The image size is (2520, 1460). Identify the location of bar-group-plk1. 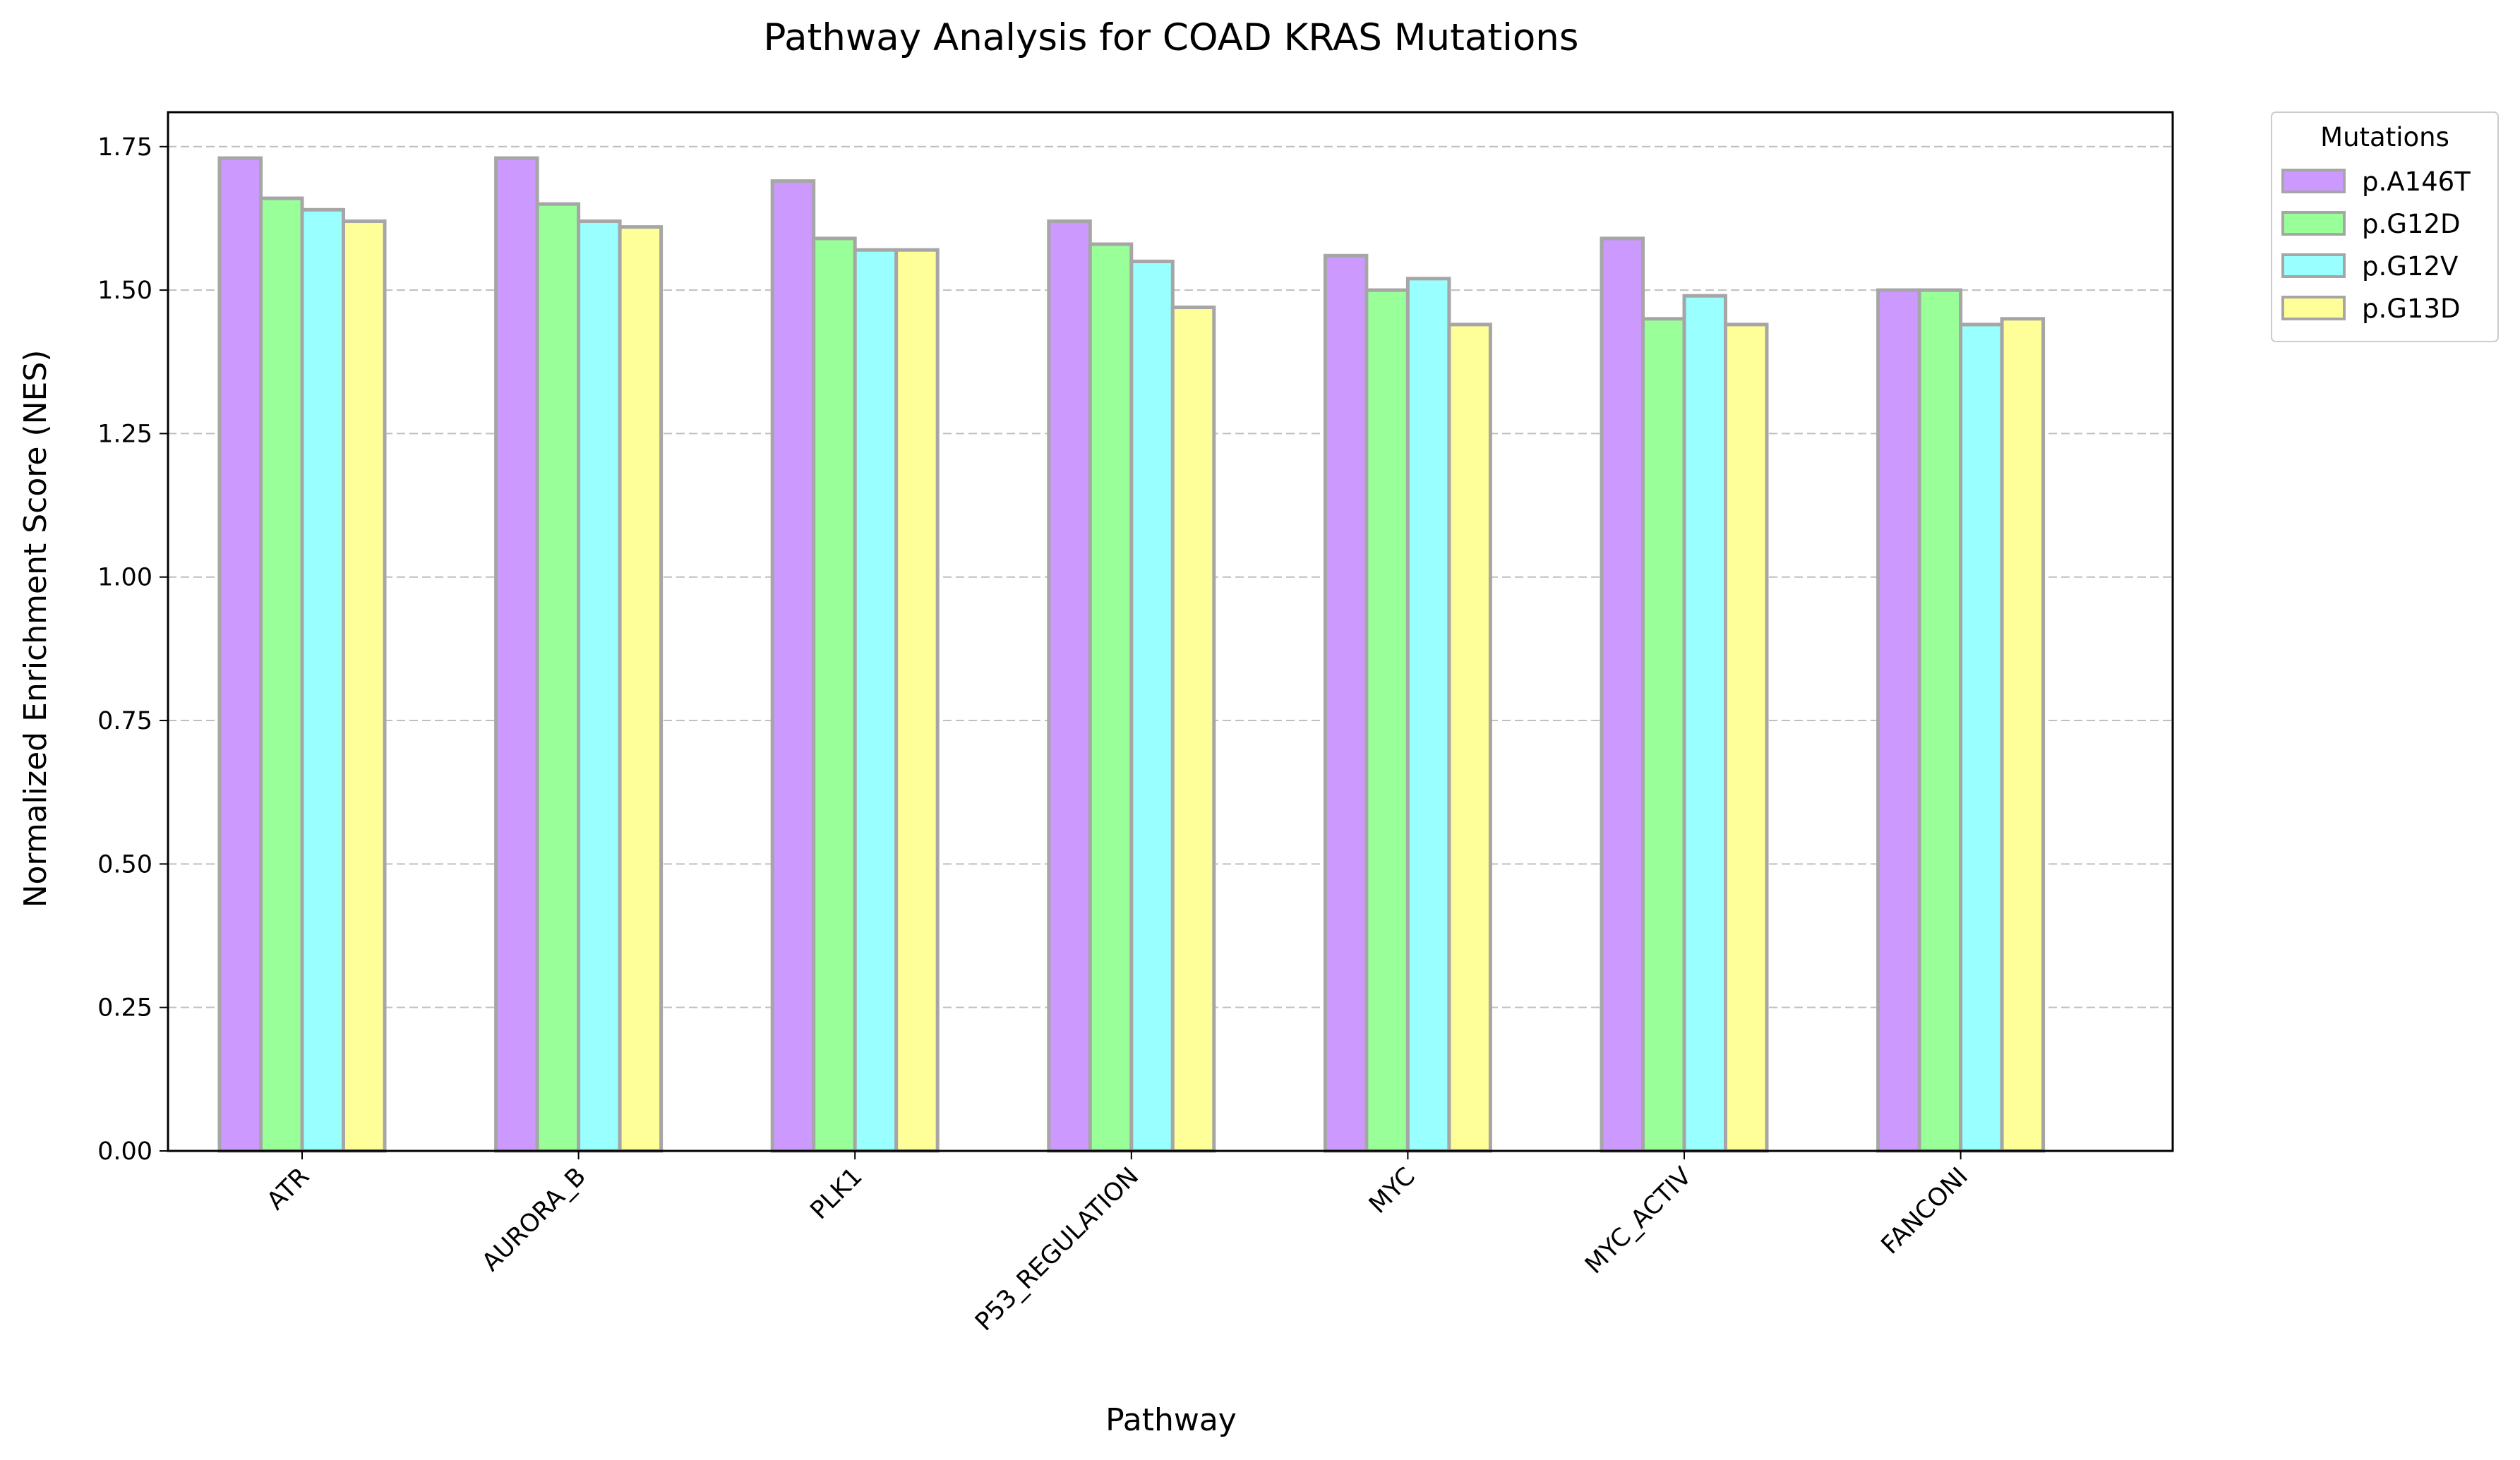
(855, 666).